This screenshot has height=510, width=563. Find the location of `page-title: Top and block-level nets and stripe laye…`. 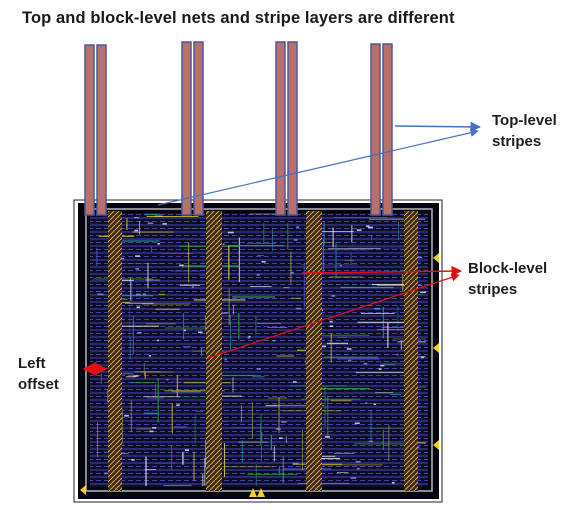

page-title: Top and block-level nets and stripe laye… is located at coordinates (238, 18).